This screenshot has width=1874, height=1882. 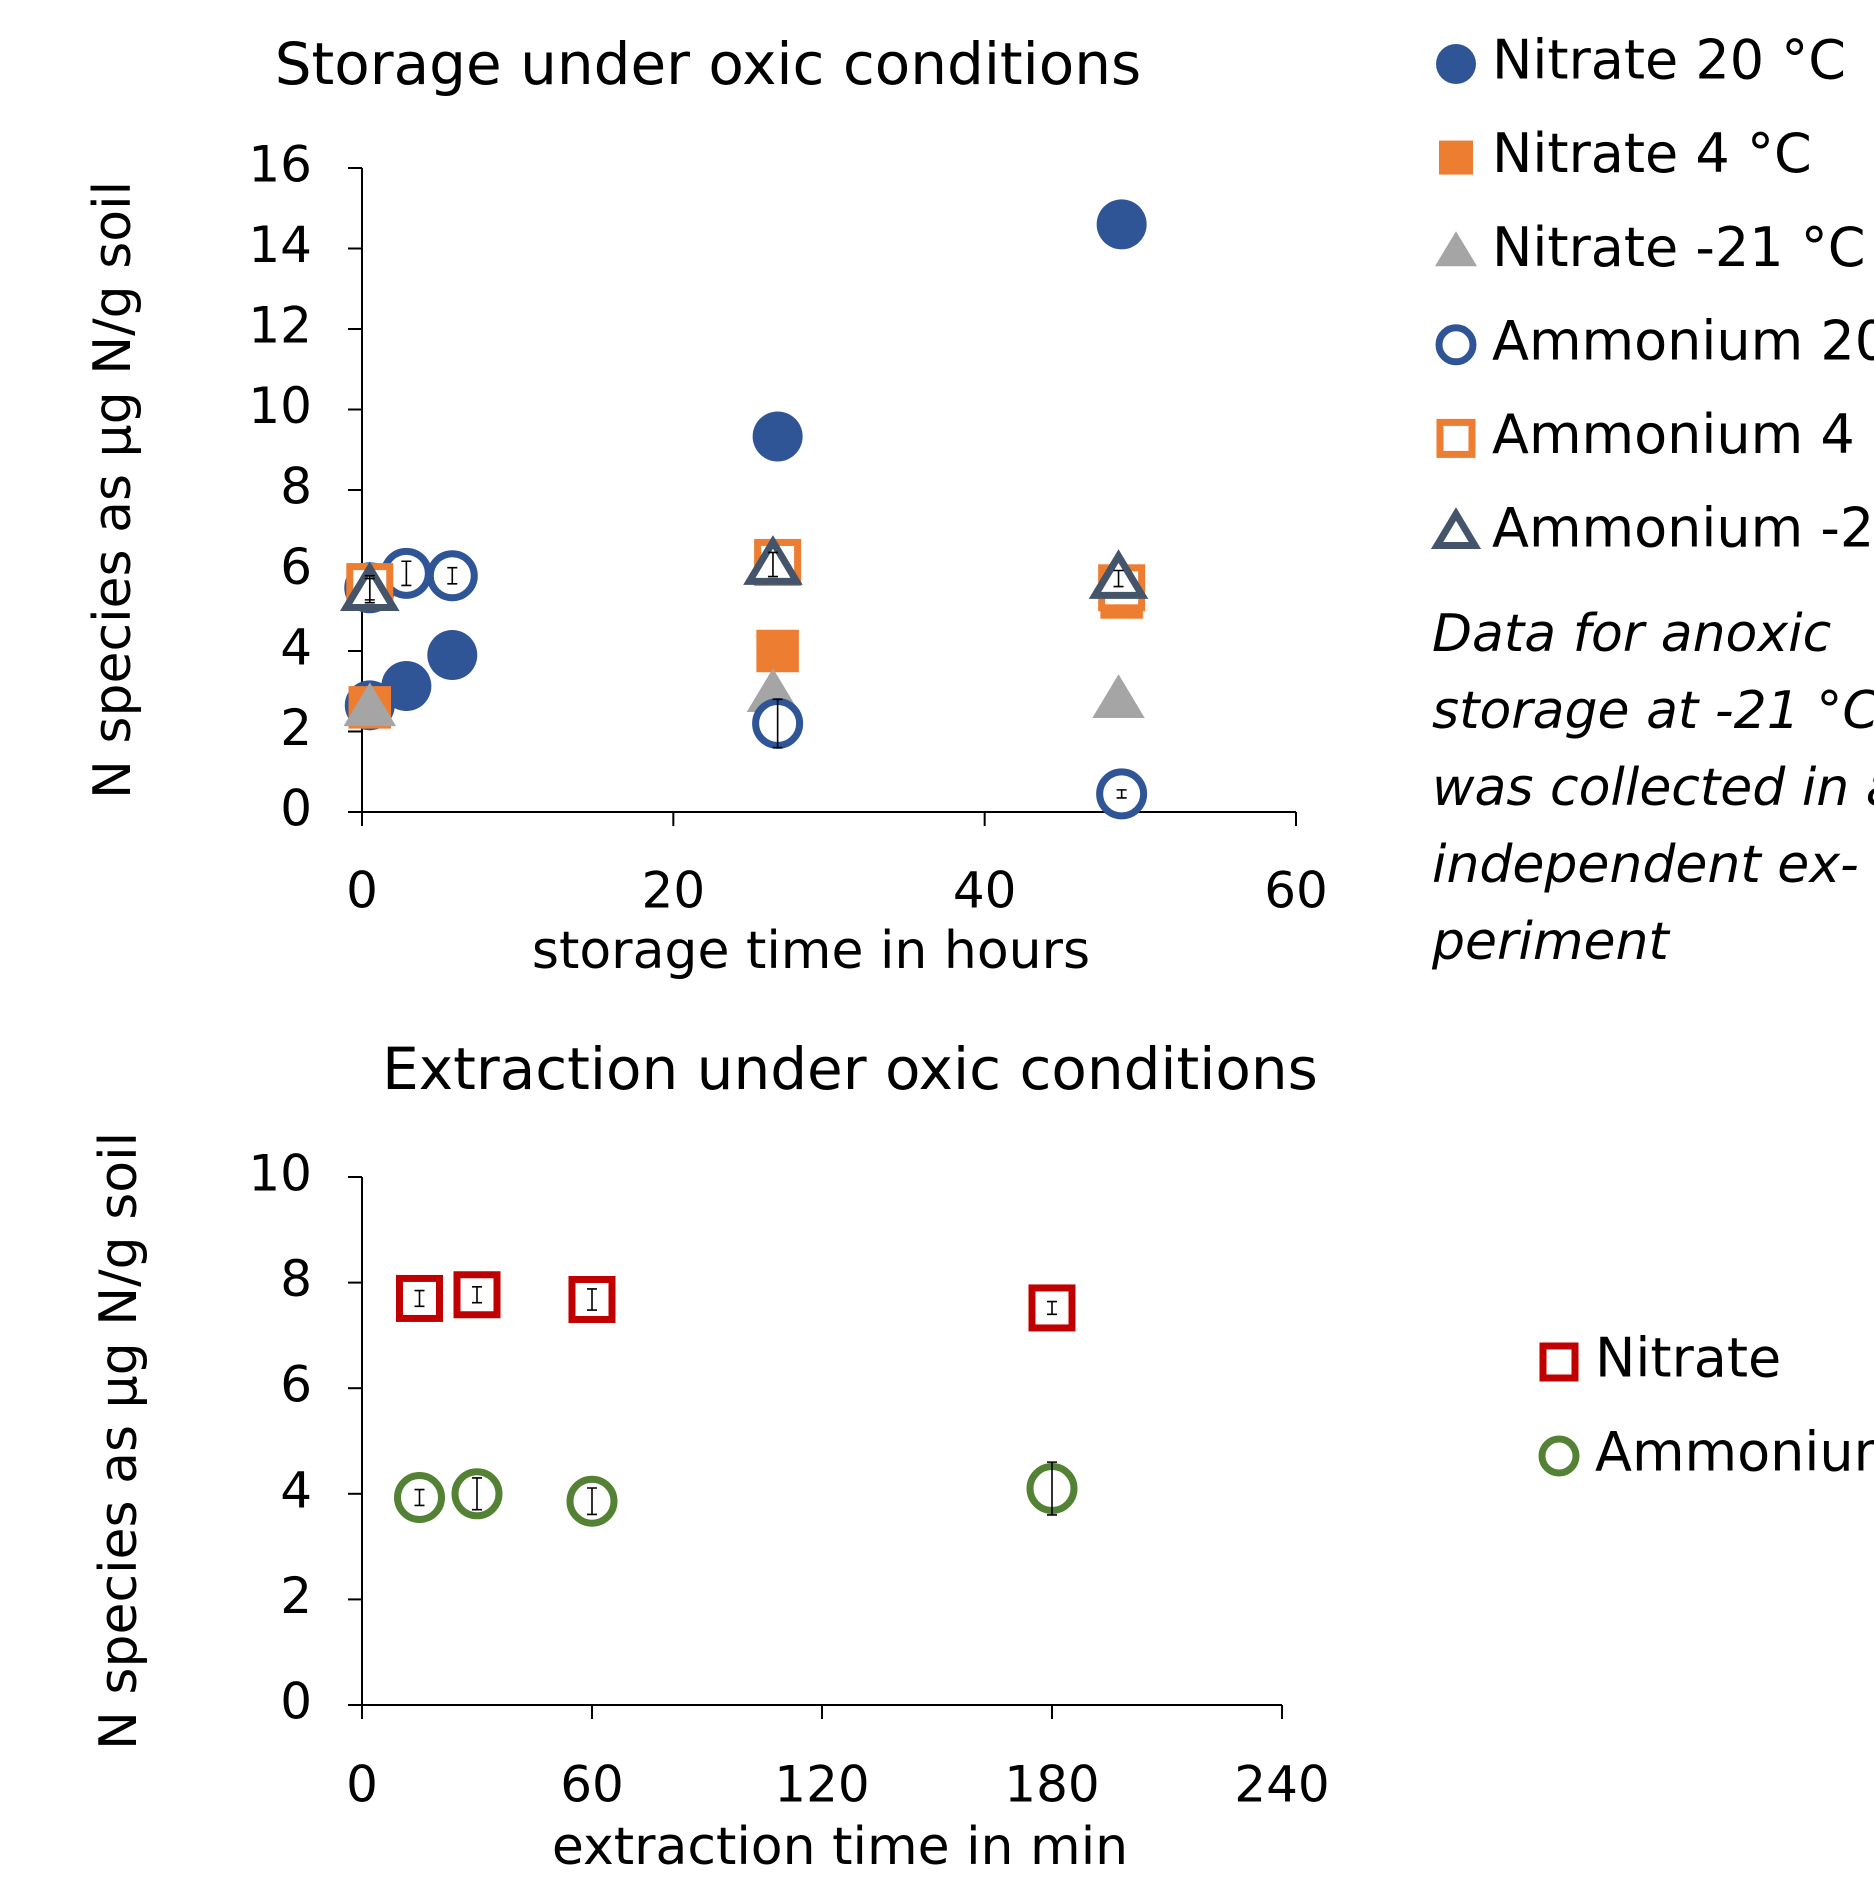 I want to click on legend-label: Nitrate, so click(x=1688, y=1358).